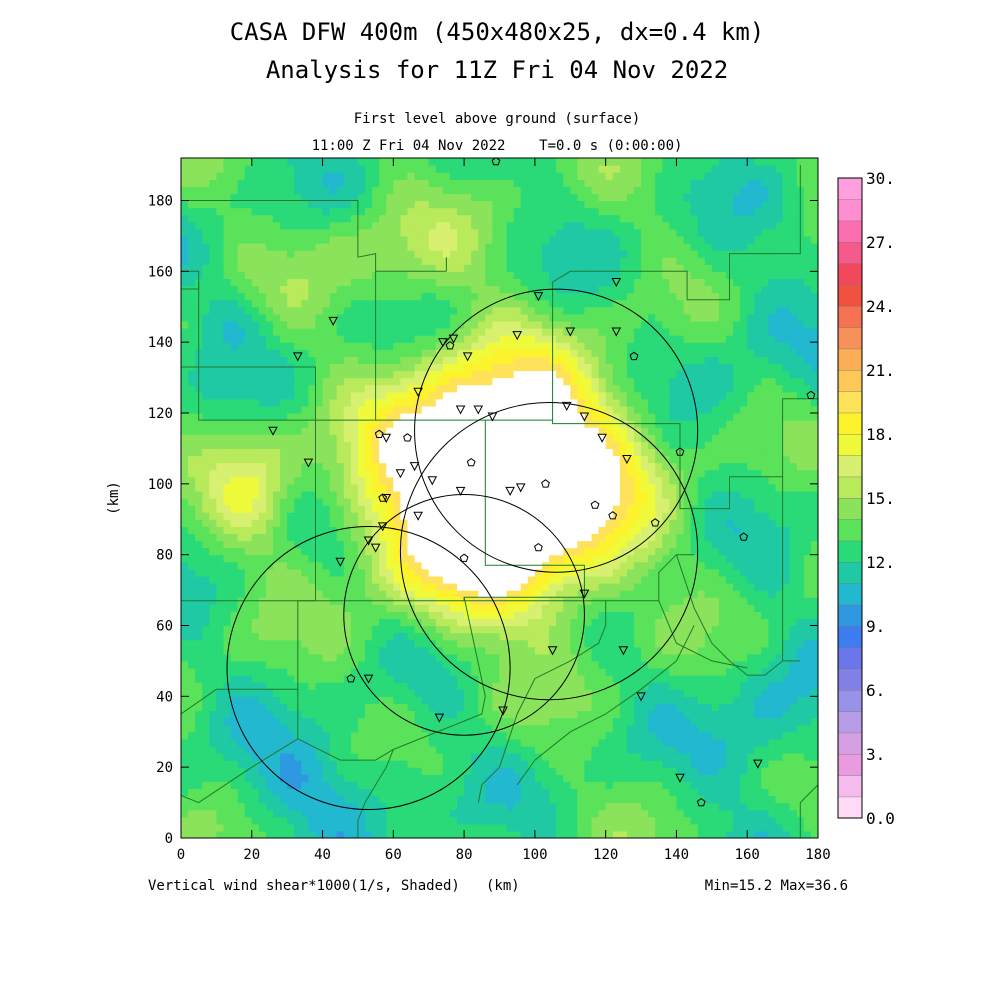 The image size is (1000, 1000). Describe the element at coordinates (503, 886) in the screenshot. I see `x-axis-label: (km)` at that location.